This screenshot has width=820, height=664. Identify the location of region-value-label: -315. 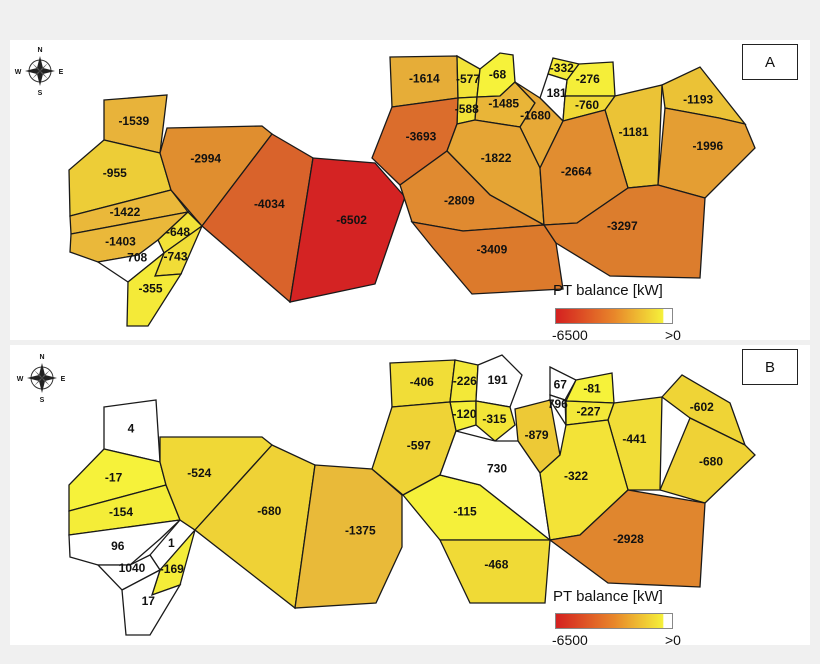
(494, 419).